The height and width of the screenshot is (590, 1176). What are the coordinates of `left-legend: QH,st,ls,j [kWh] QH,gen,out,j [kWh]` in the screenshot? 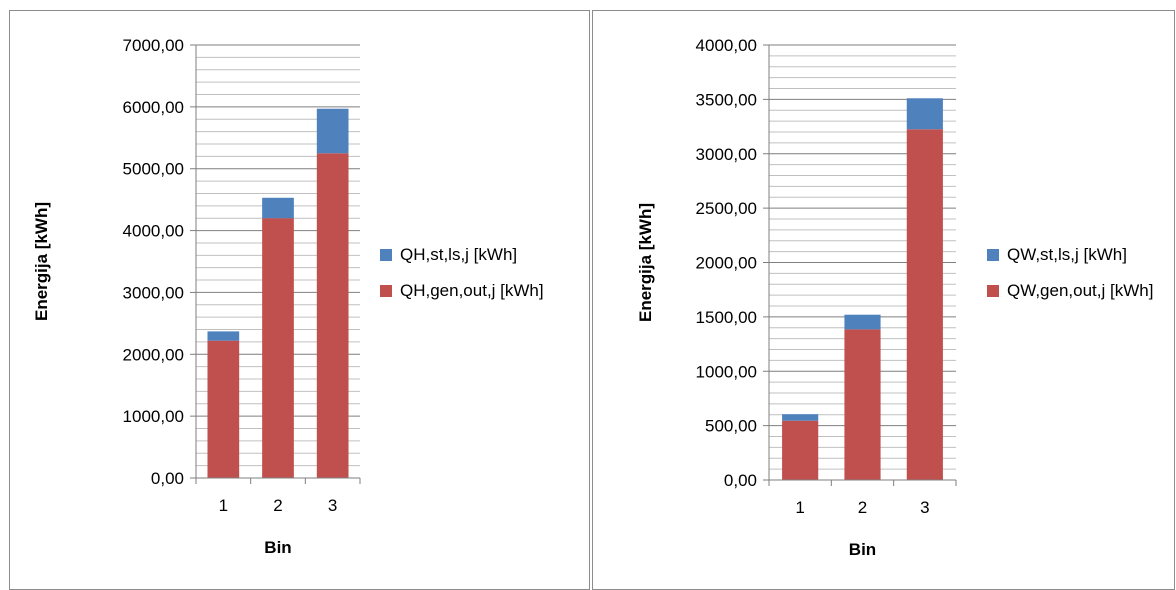 It's located at (464, 279).